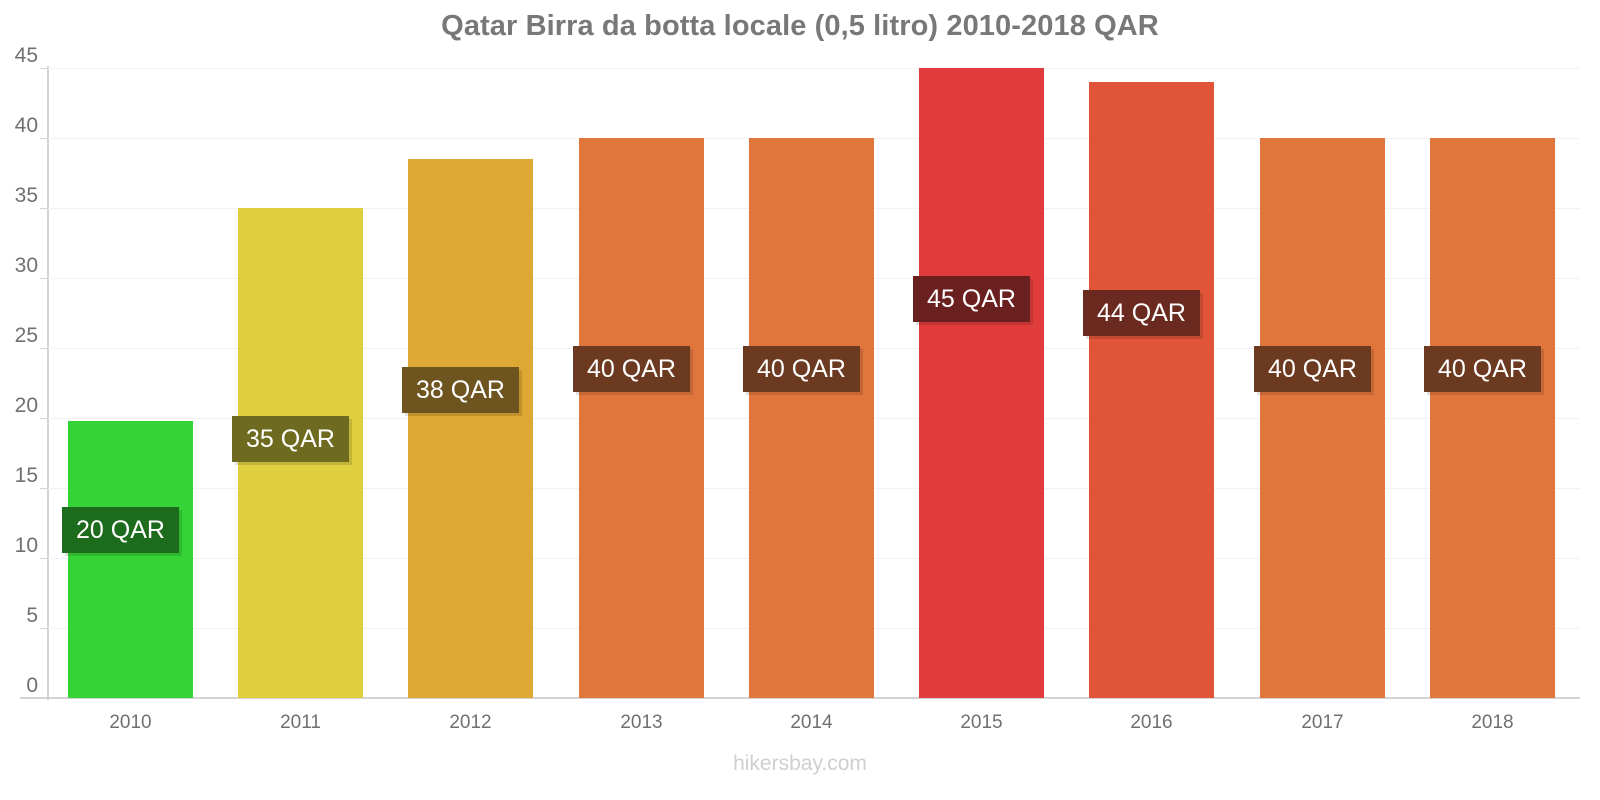 This screenshot has width=1600, height=800. I want to click on y-axis-tick-label: 0, so click(32, 685).